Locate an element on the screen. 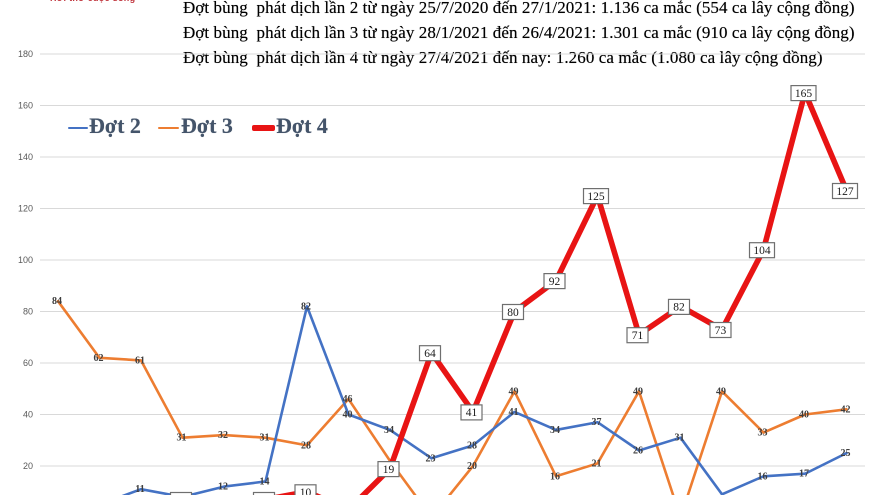  svg-text: 120 is located at coordinates (25, 209).